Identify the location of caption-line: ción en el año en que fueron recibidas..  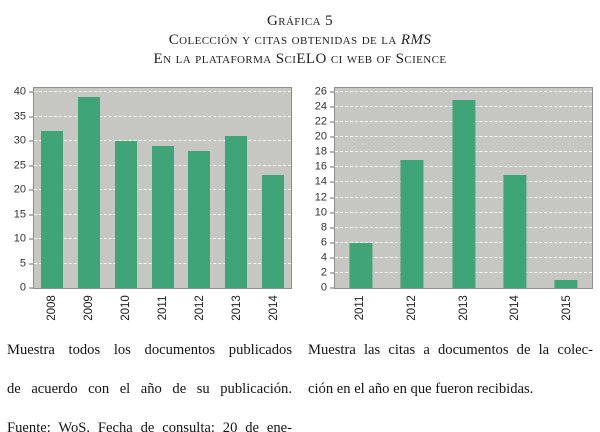
(421, 389).